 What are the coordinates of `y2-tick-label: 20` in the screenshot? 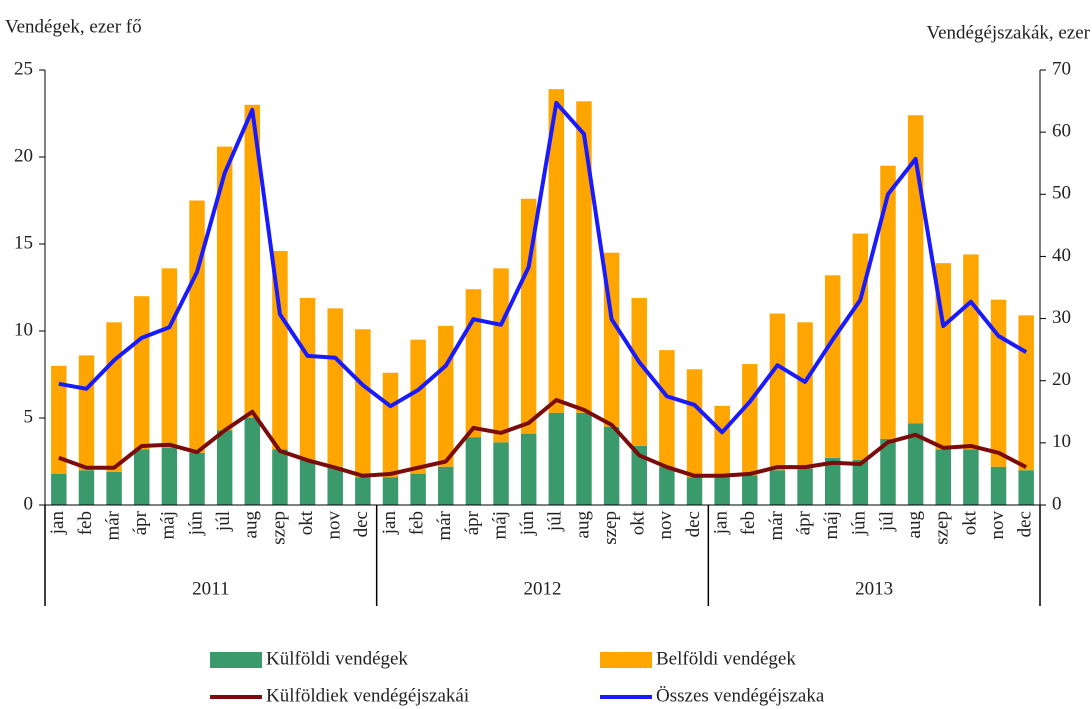 It's located at (1061, 379).